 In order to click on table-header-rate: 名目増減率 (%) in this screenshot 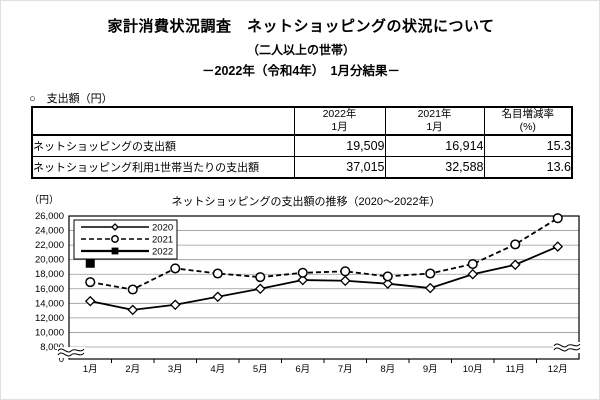, I will do `click(528, 121)`.